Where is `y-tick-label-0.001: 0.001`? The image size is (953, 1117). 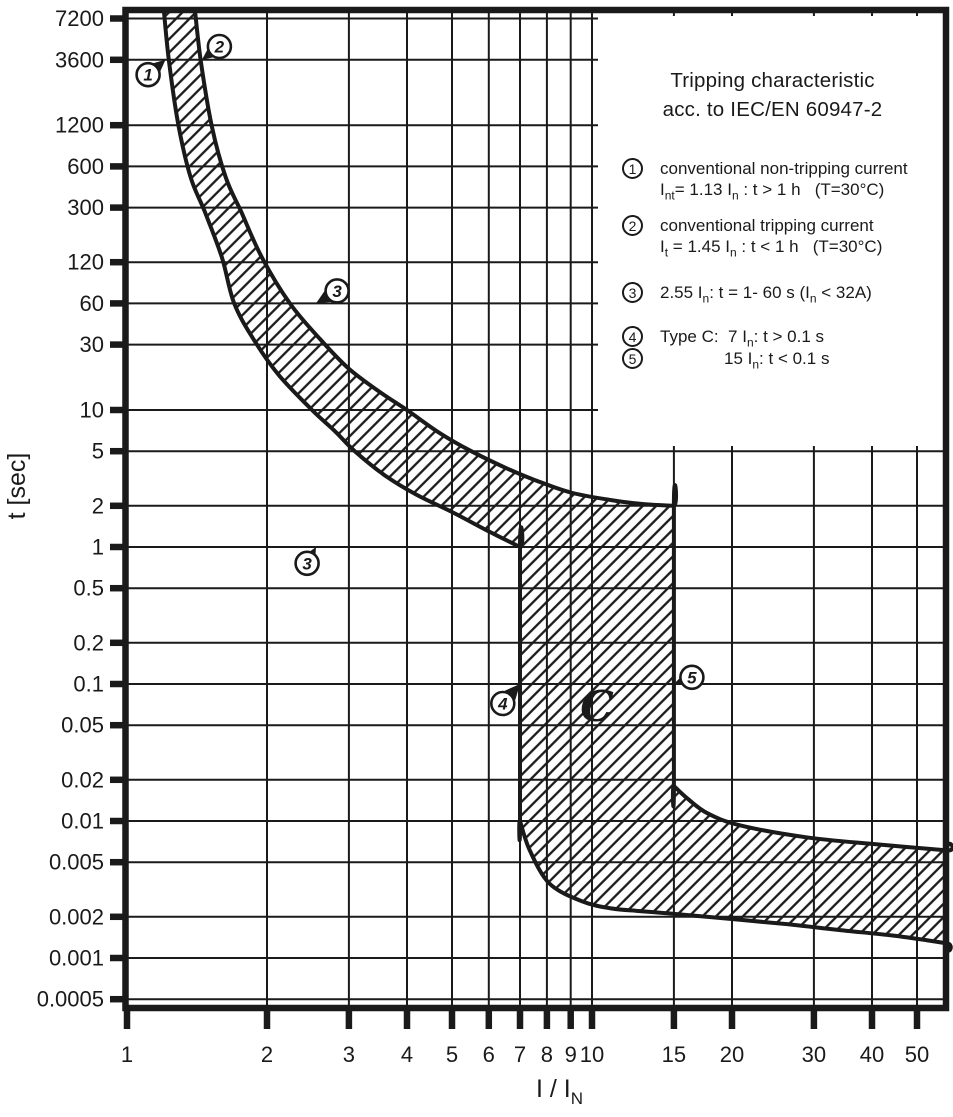
y-tick-label-0.001: 0.001 is located at coordinates (76, 958).